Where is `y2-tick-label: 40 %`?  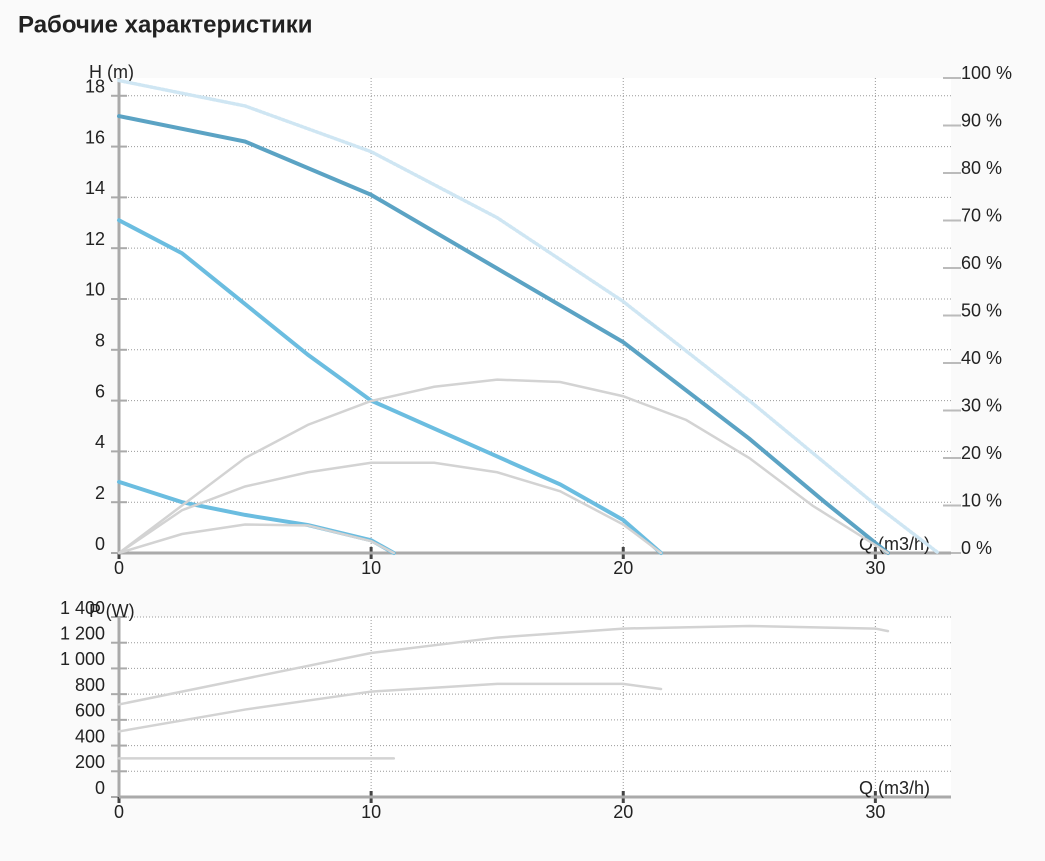 y2-tick-label: 40 % is located at coordinates (981, 358).